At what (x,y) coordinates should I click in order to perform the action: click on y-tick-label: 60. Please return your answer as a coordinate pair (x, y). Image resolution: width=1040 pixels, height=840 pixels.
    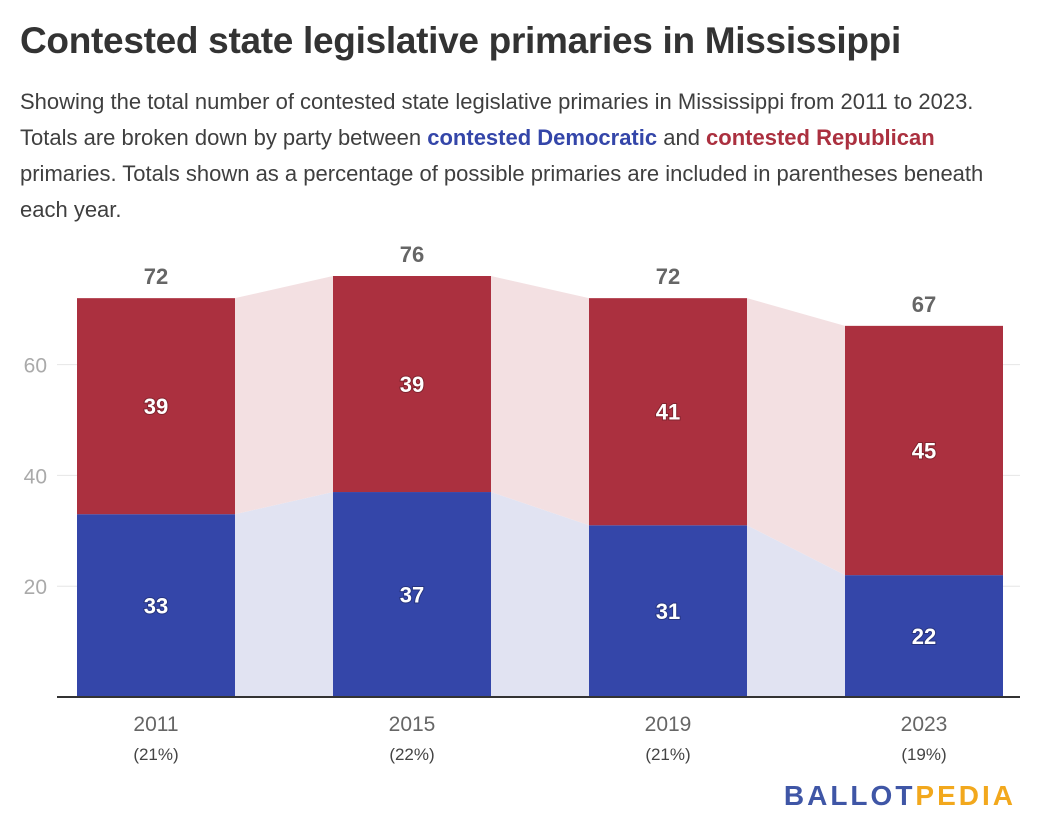
    Looking at the image, I should click on (35, 366).